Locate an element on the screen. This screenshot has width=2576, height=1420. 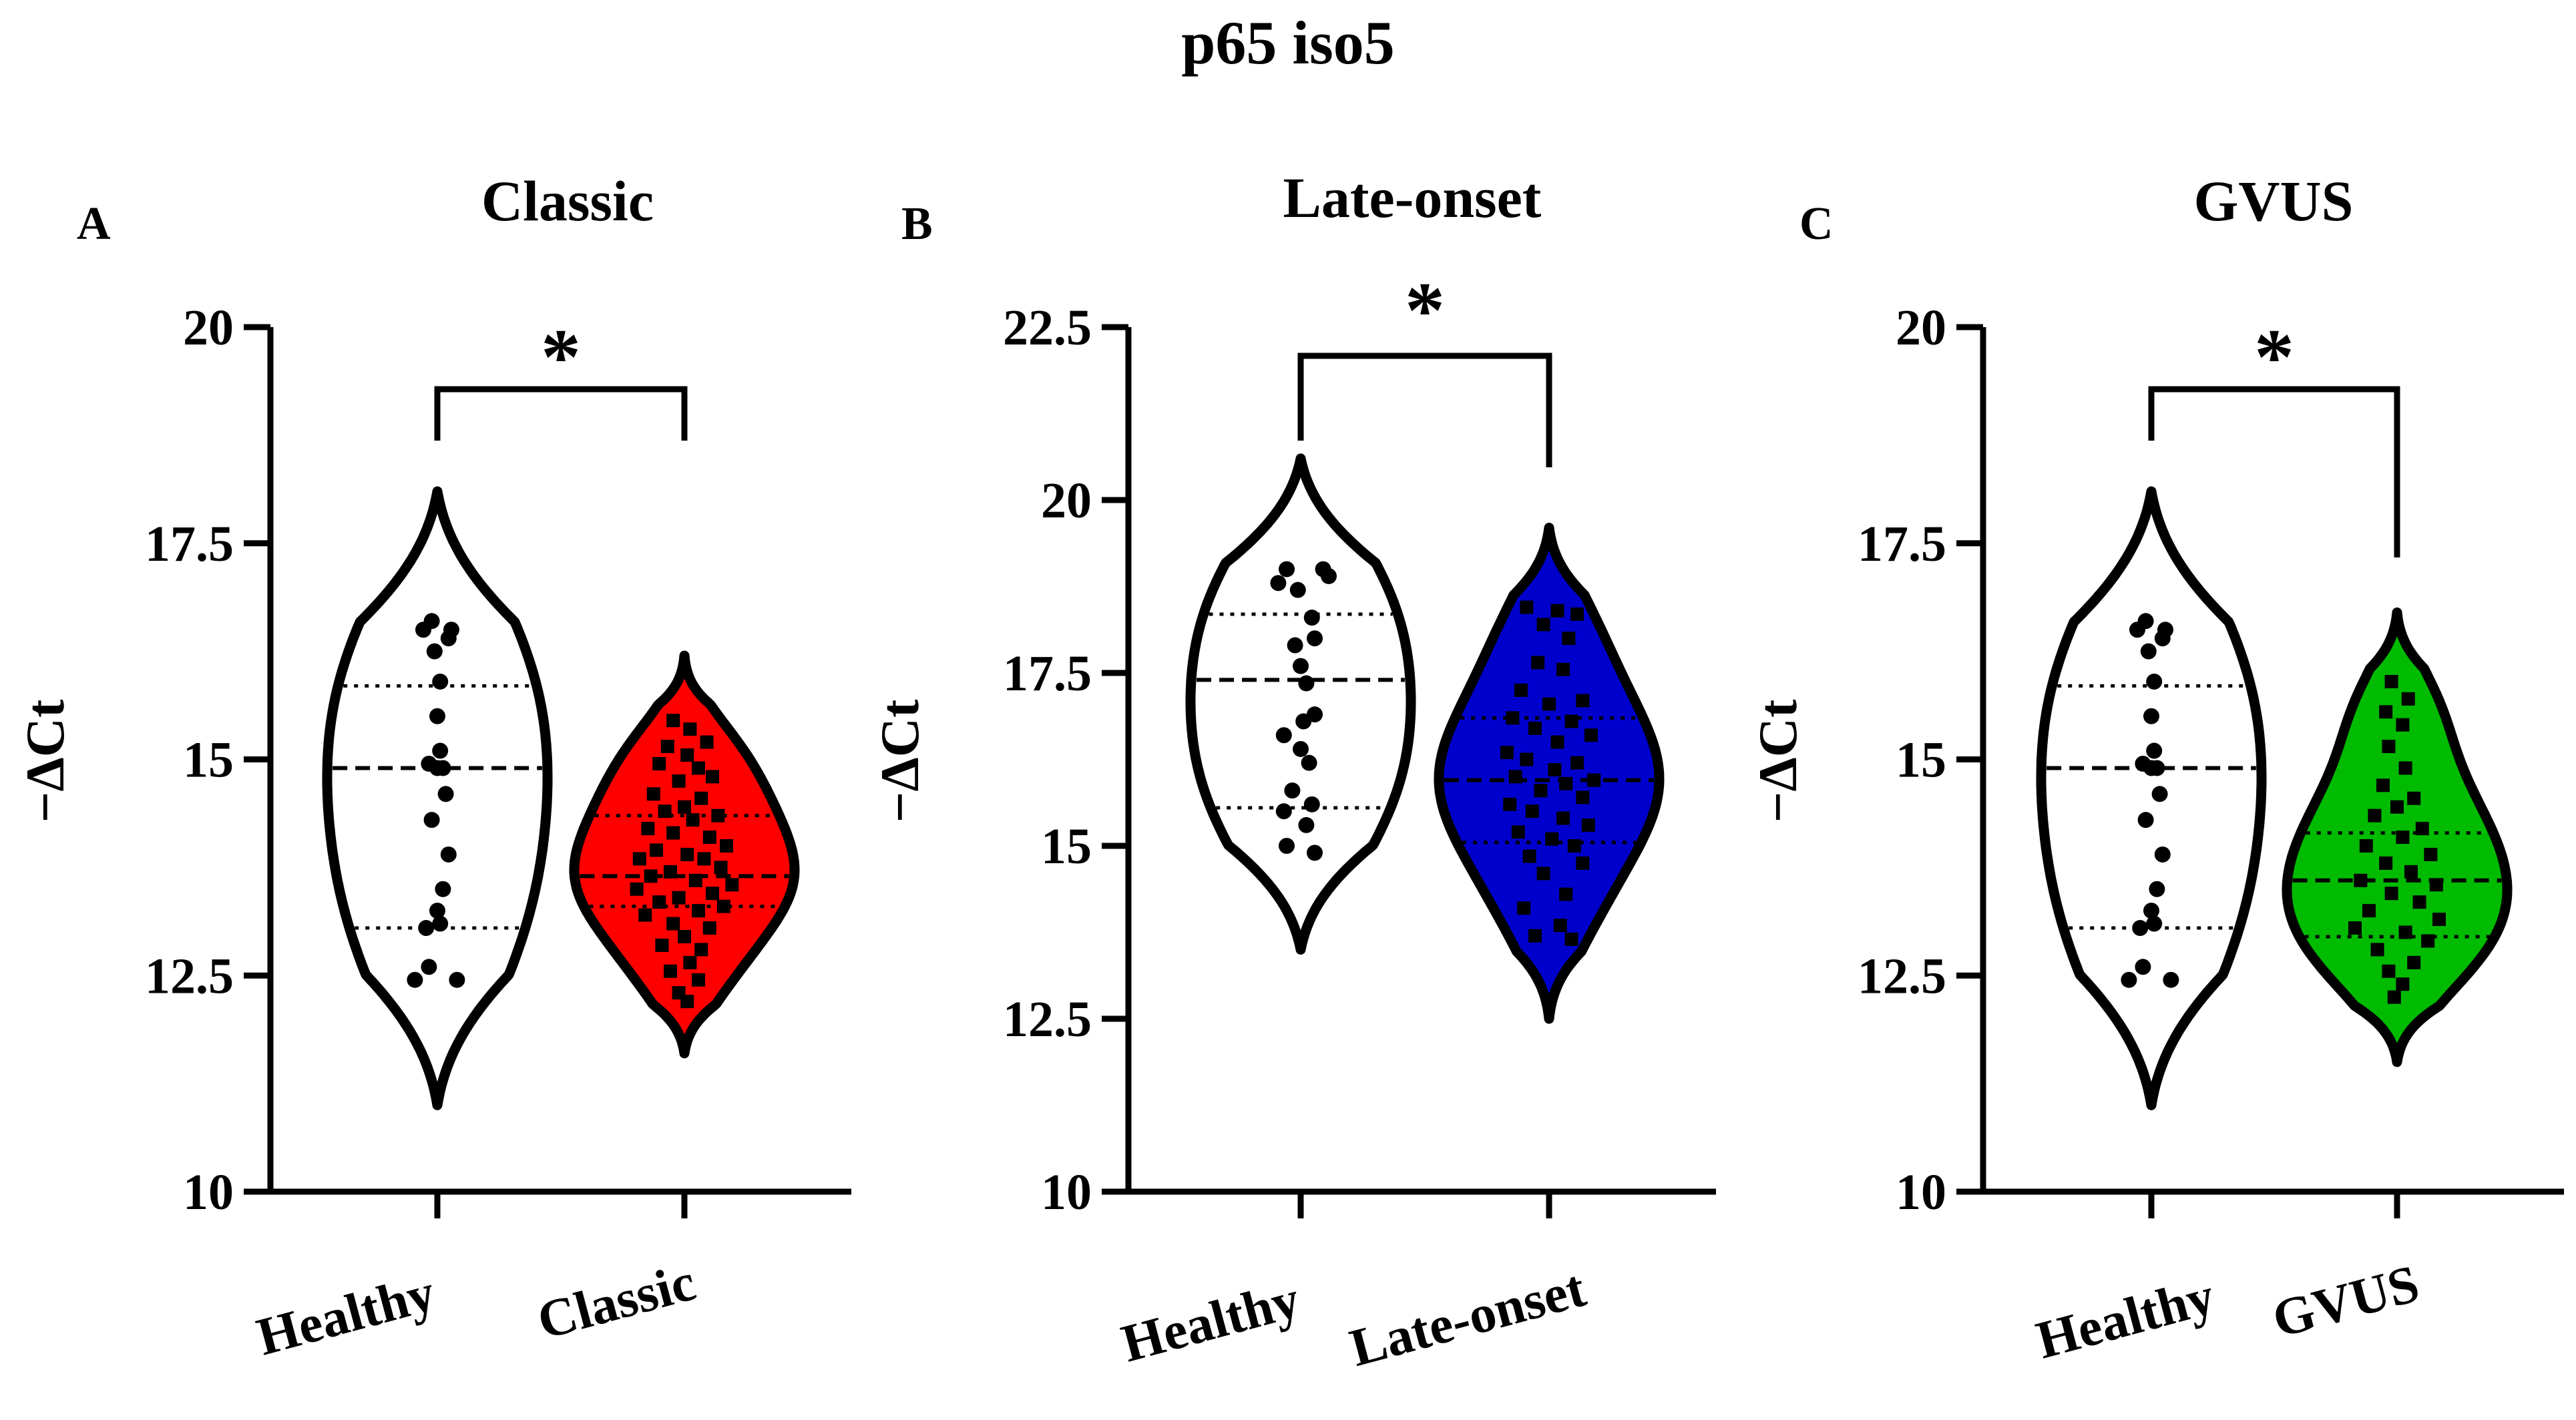
panel-b-y-tick-label: 15 is located at coordinates (1066, 846).